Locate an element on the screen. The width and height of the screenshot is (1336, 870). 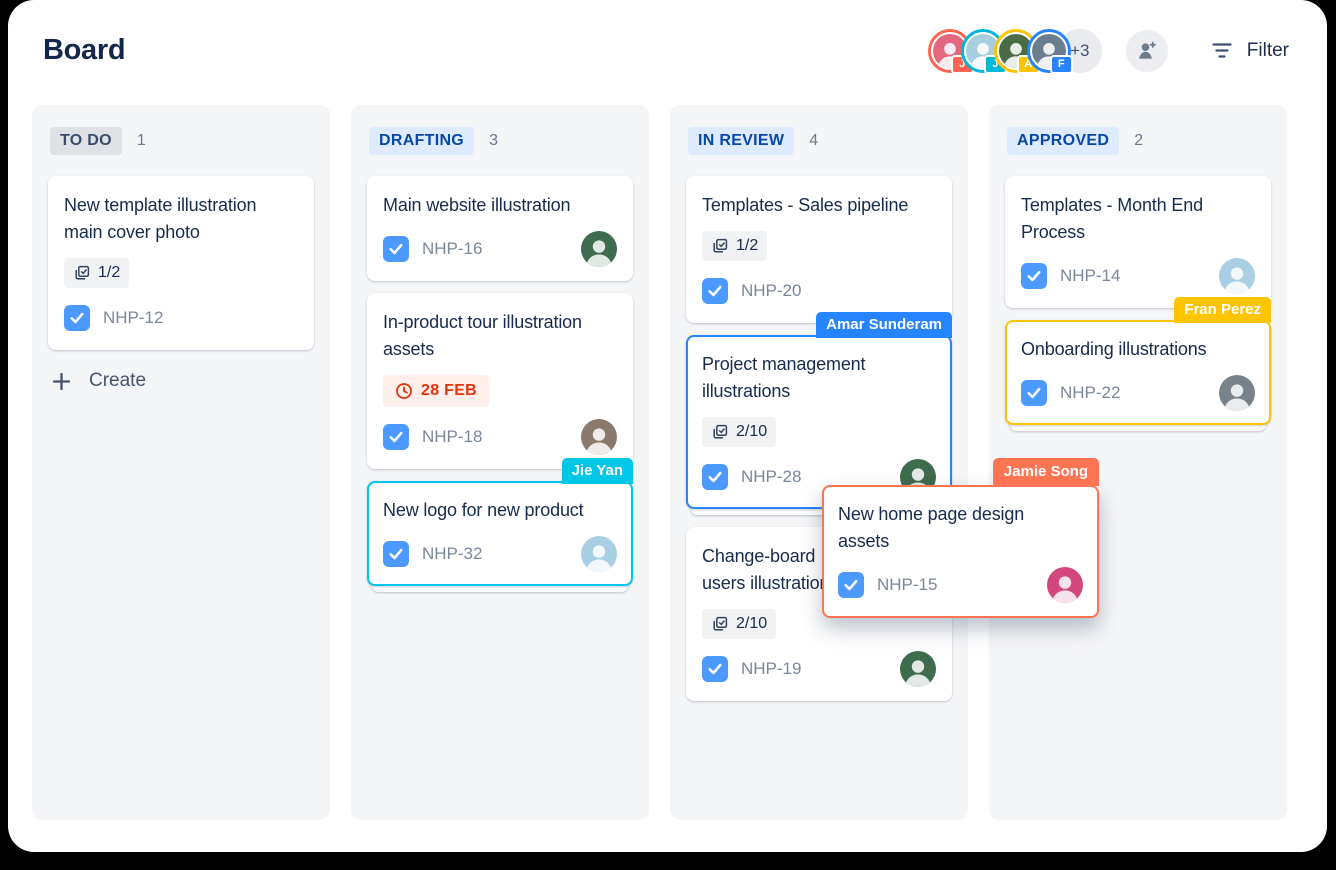
column-name-badge: TO DO is located at coordinates (86, 141).